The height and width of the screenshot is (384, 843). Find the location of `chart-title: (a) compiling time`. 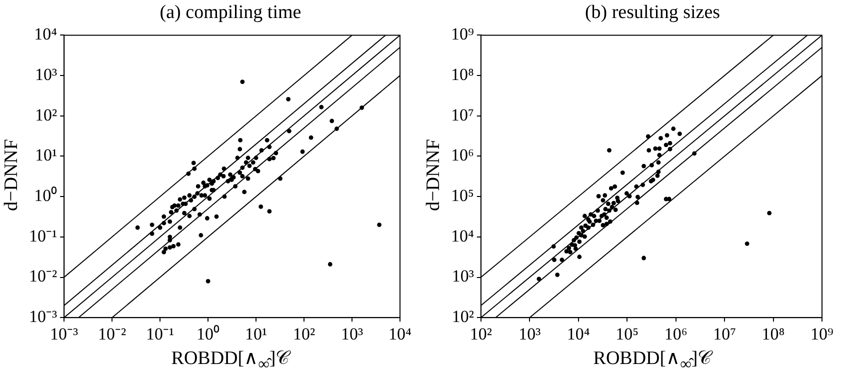

chart-title: (a) compiling time is located at coordinates (230, 13).